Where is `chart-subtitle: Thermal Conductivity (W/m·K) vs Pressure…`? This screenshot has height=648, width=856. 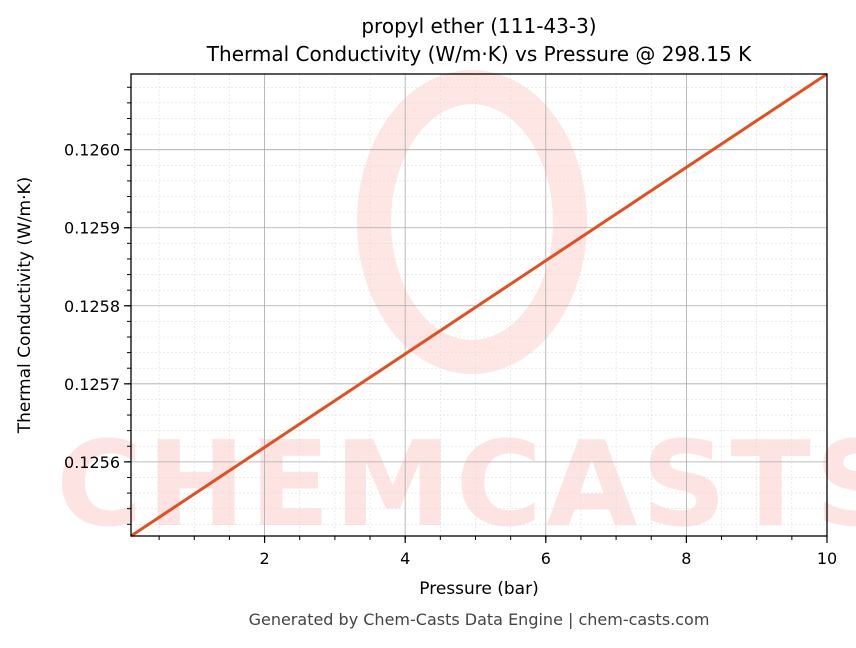 chart-subtitle: Thermal Conductivity (W/m·K) vs Pressure… is located at coordinates (479, 54).